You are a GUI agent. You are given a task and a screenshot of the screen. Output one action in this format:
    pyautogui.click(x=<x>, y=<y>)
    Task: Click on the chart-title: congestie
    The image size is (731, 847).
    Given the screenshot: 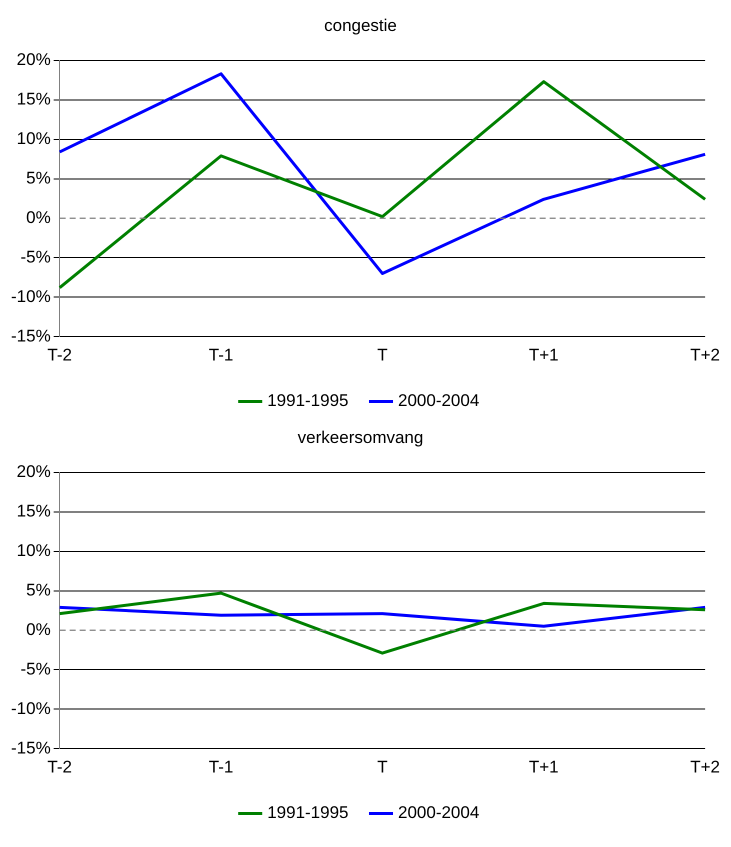 What is the action you would take?
    pyautogui.click(x=360, y=25)
    